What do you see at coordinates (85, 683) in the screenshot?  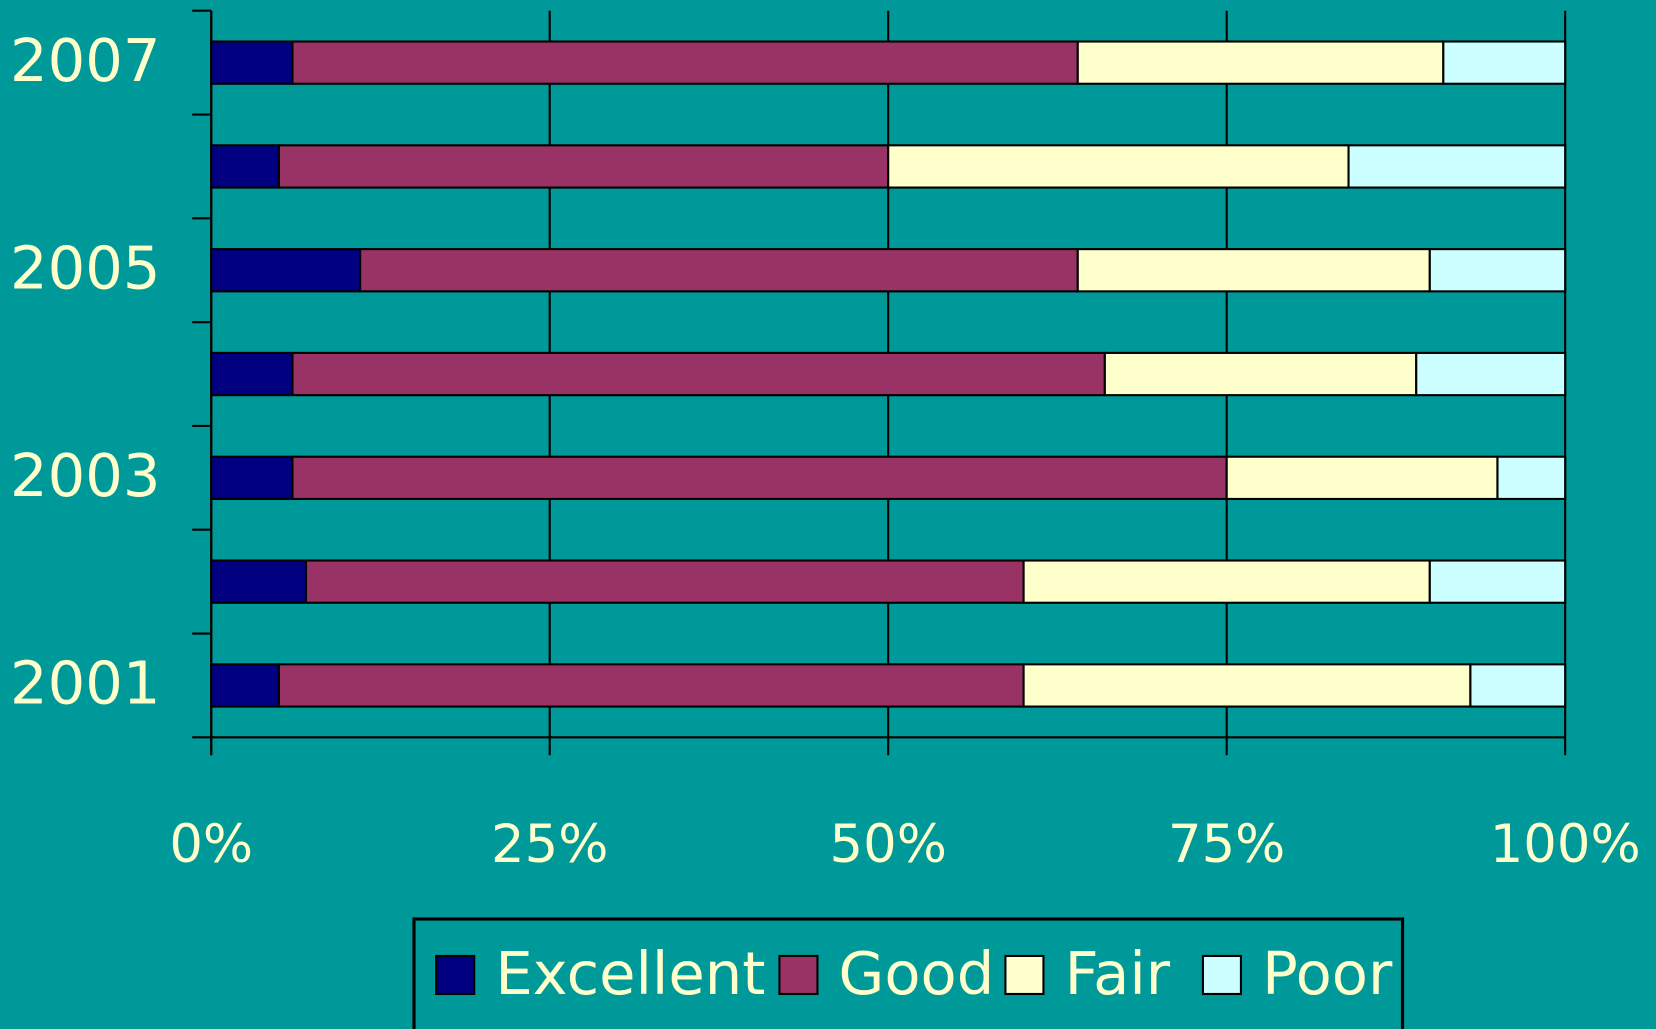 I see `y-tick-label: 2001` at bounding box center [85, 683].